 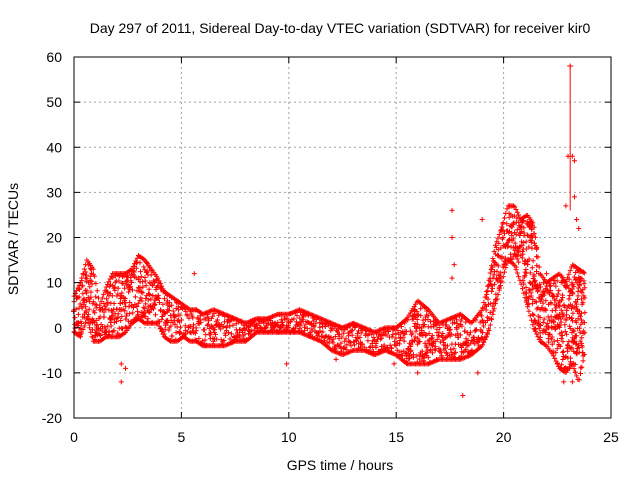 I want to click on y-tick-label: 0, so click(x=58, y=328).